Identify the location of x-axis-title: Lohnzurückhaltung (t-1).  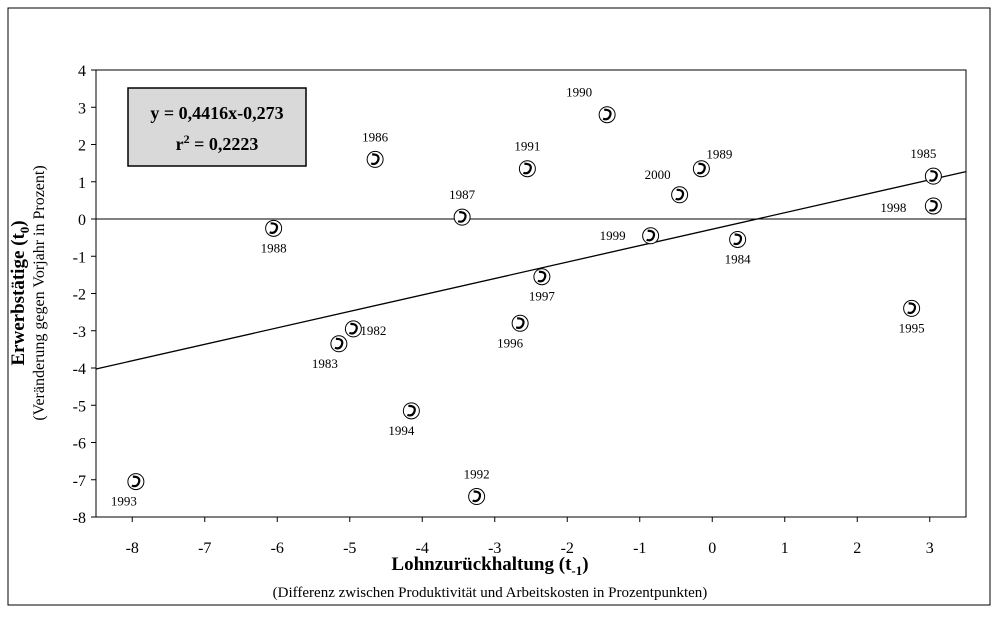
(489, 566).